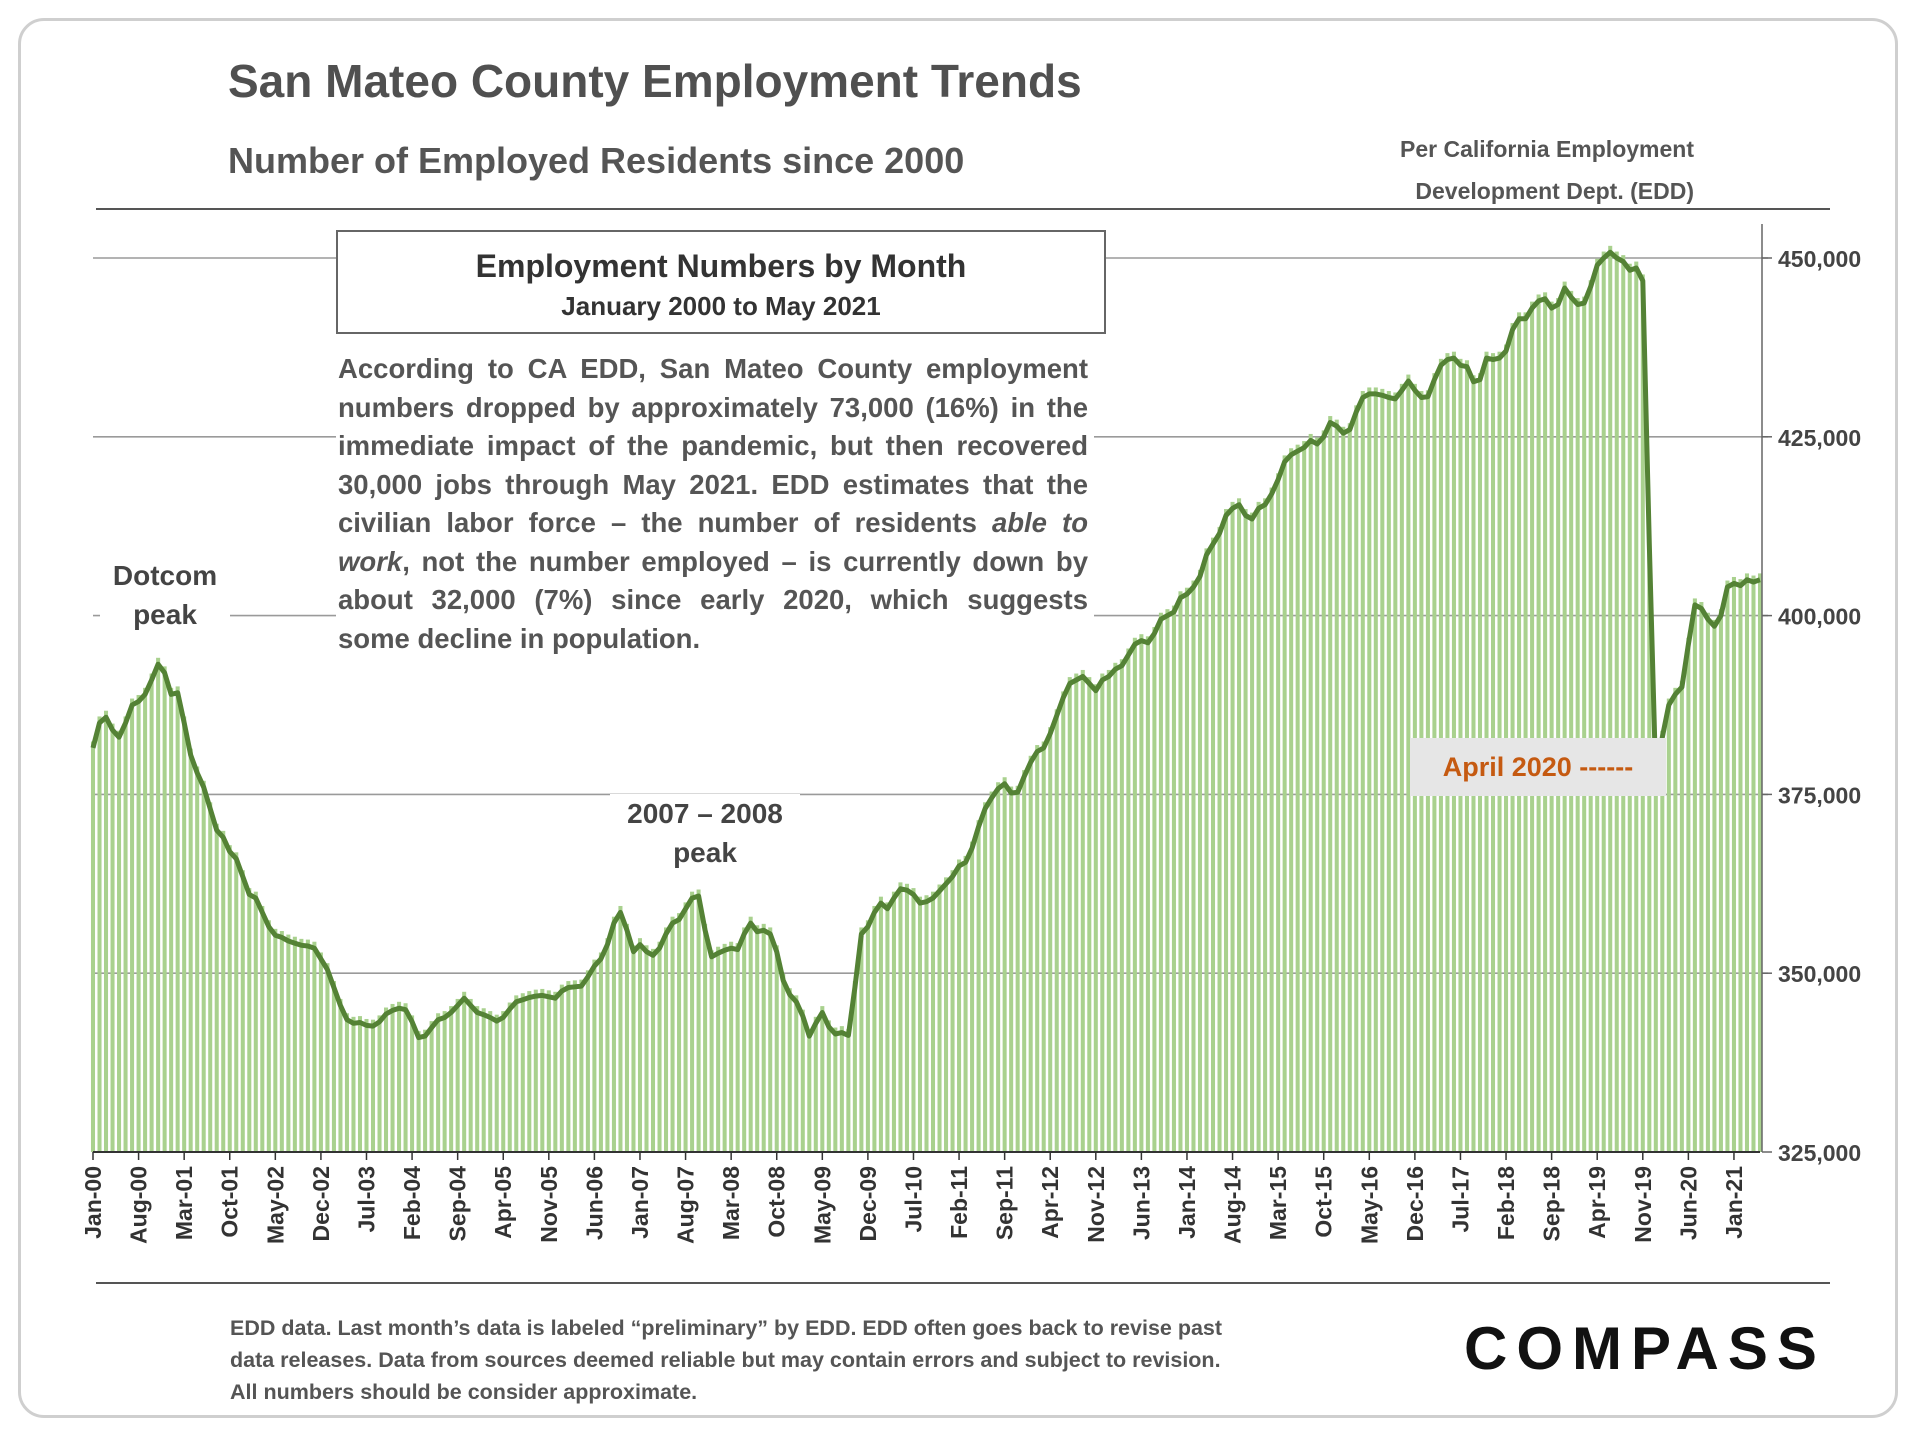 Image resolution: width=1920 pixels, height=1440 pixels. What do you see at coordinates (596, 160) in the screenshot?
I see `page-subtitle: Number of Employed Residents since 2000` at bounding box center [596, 160].